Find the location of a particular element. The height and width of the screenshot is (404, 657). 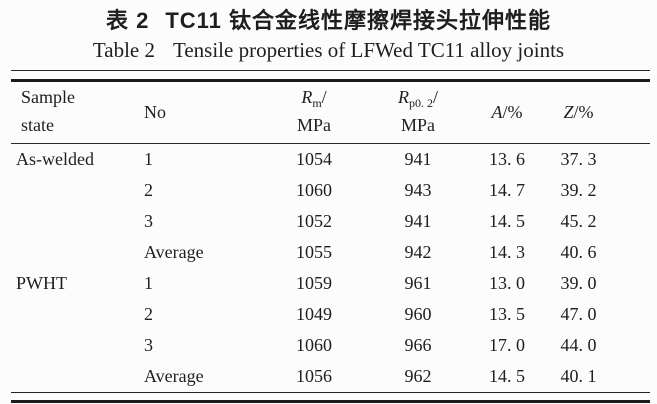

header-rp02-unit: MPa is located at coordinates (417, 125).